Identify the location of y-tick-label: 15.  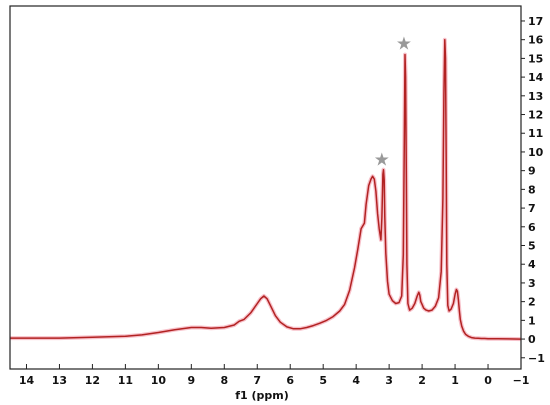
(535, 58).